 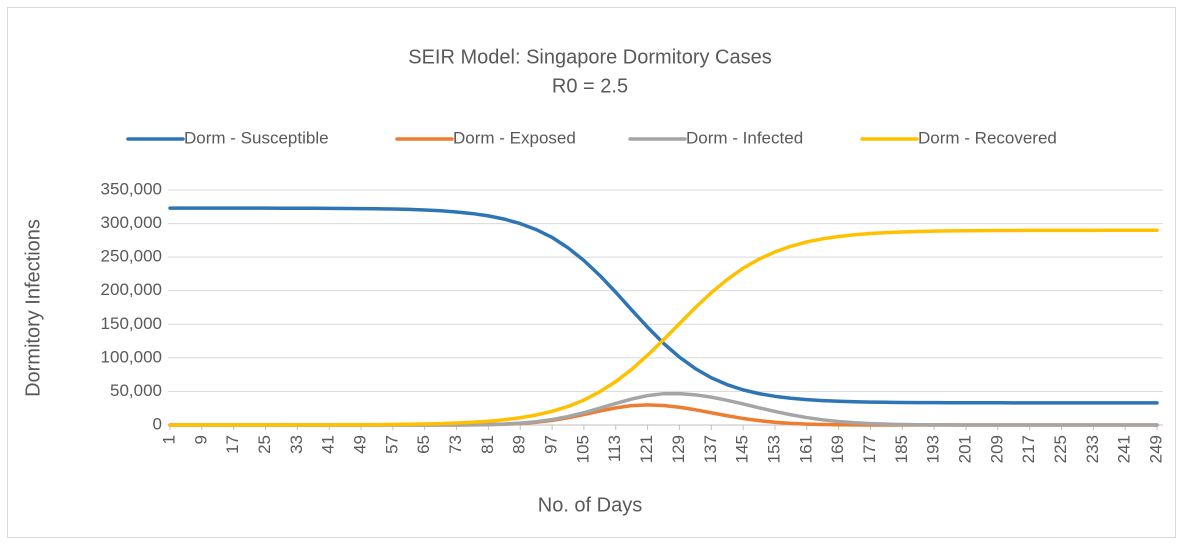 What do you see at coordinates (805, 449) in the screenshot?
I see `x-tick-label: 161` at bounding box center [805, 449].